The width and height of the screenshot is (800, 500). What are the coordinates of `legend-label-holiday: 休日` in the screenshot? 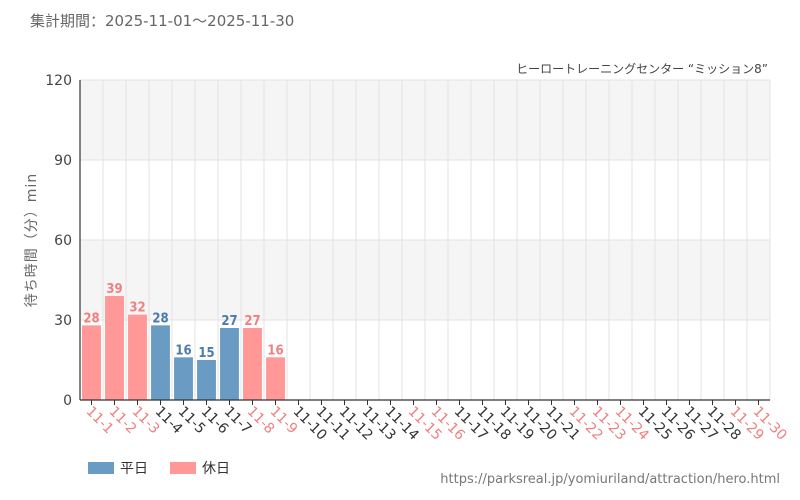 It's located at (216, 469).